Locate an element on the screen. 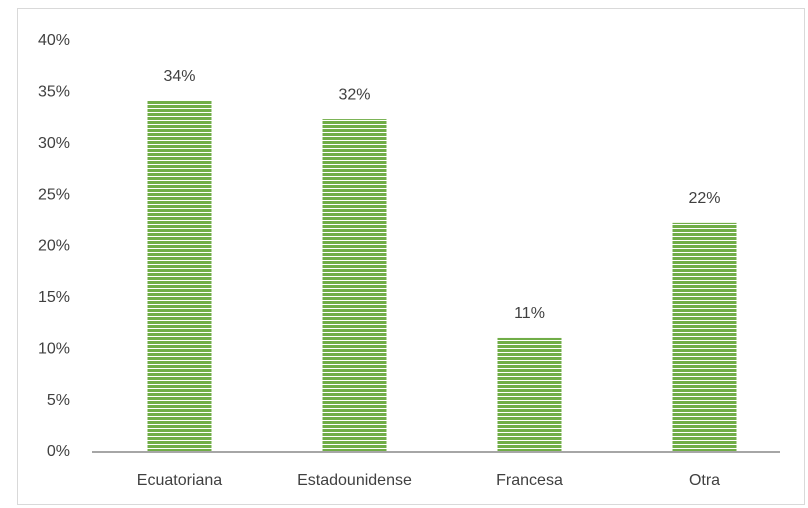  data-label: 11% is located at coordinates (529, 313).